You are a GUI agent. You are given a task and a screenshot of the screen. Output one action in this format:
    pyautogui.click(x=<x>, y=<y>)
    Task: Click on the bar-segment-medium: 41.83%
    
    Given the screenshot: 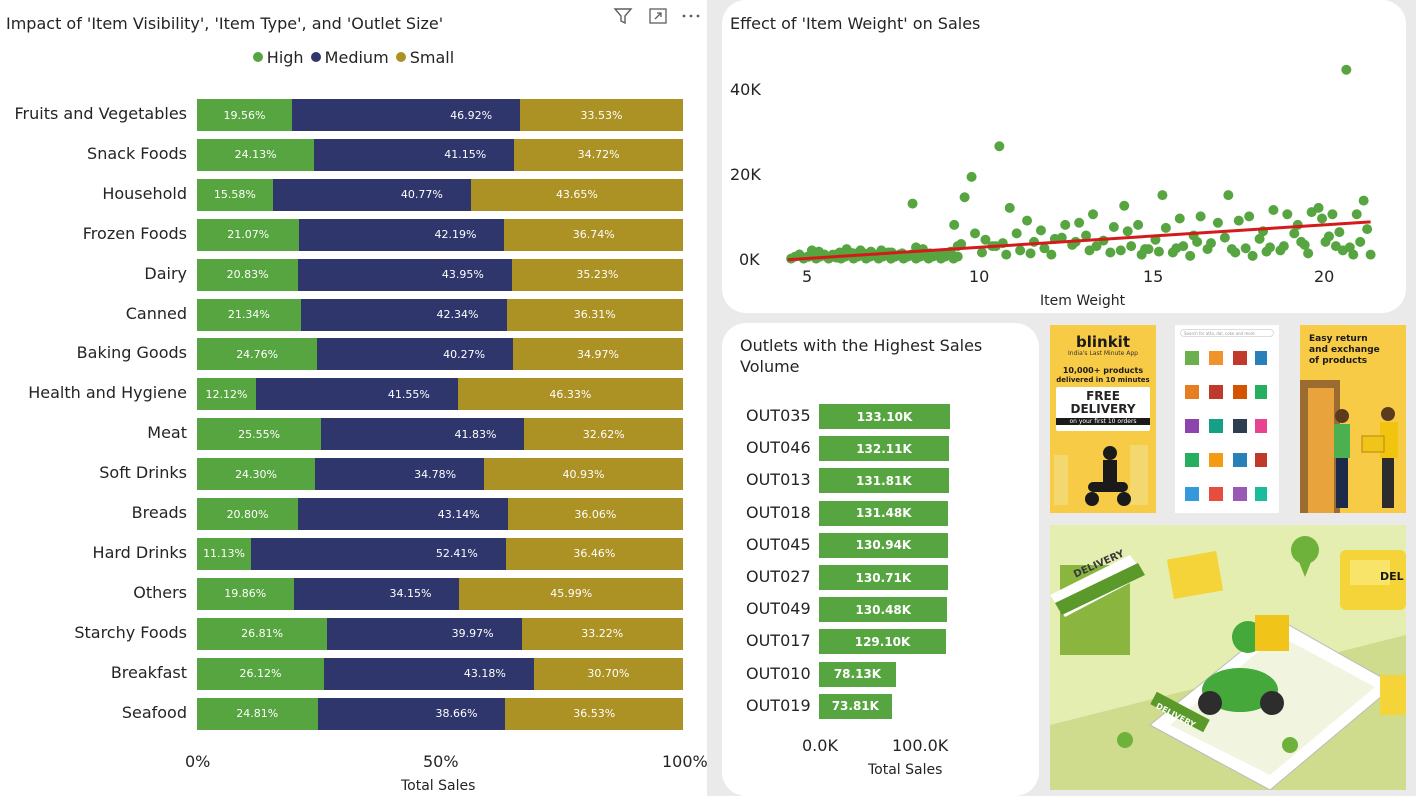 What is the action you would take?
    pyautogui.click(x=423, y=434)
    